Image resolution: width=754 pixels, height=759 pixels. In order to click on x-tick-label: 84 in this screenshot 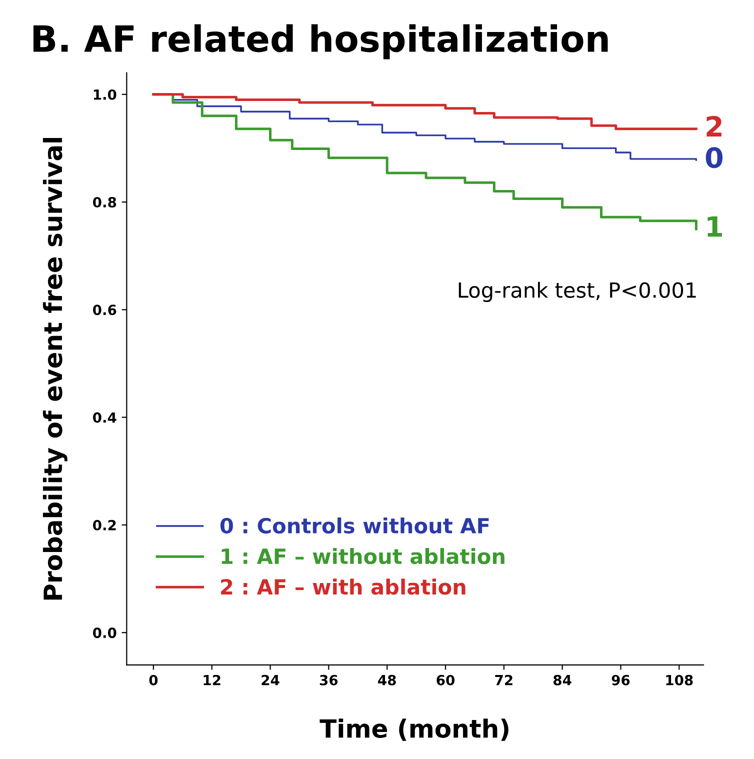, I will do `click(563, 680)`.